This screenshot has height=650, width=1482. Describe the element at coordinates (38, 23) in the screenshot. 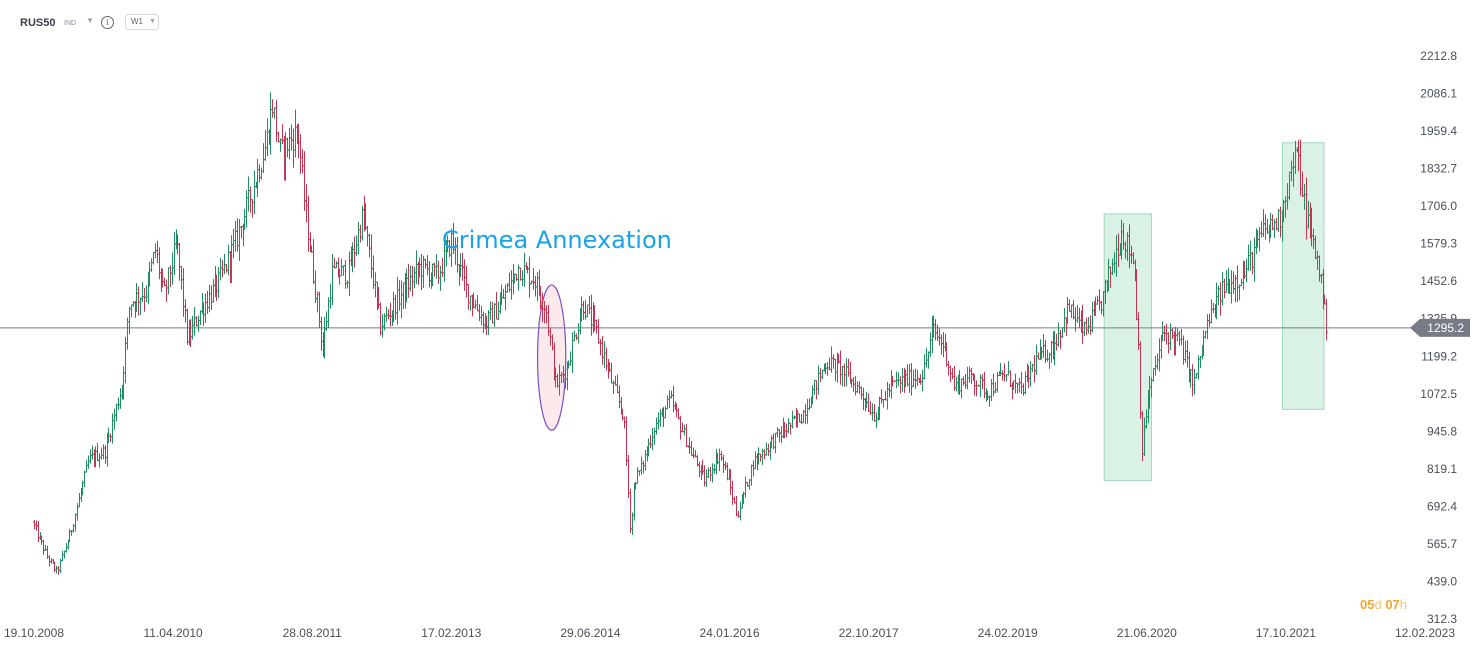

I see `symbol-label: RUS50` at that location.